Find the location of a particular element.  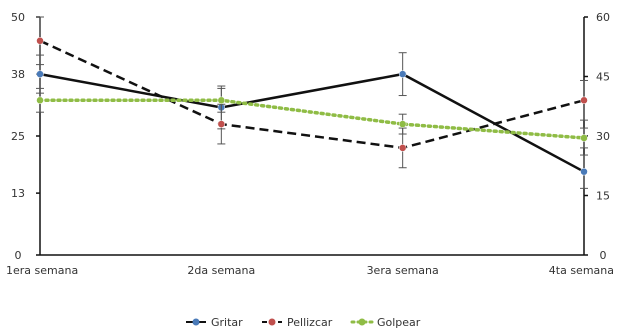

right-axis-ticks: 0 15 30 45 60 is located at coordinates (597, 136).